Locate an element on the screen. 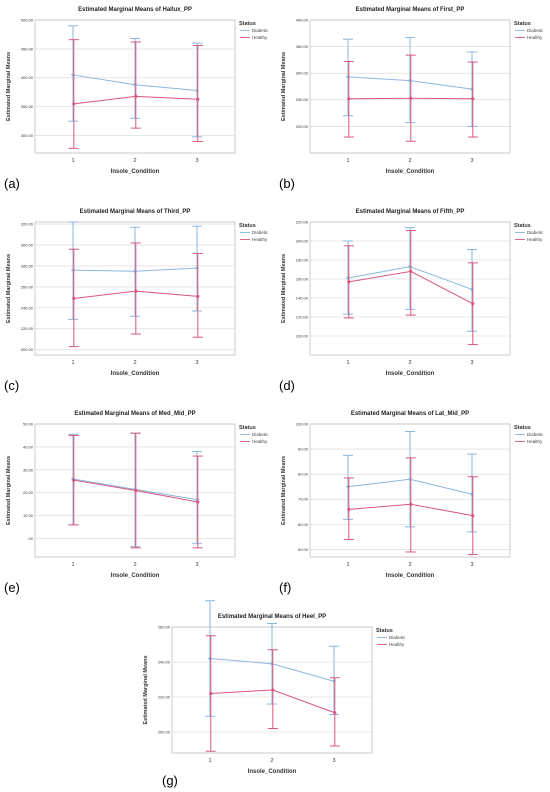 The image size is (550, 792). y-tick-label: 180.00 is located at coordinates (302, 259).